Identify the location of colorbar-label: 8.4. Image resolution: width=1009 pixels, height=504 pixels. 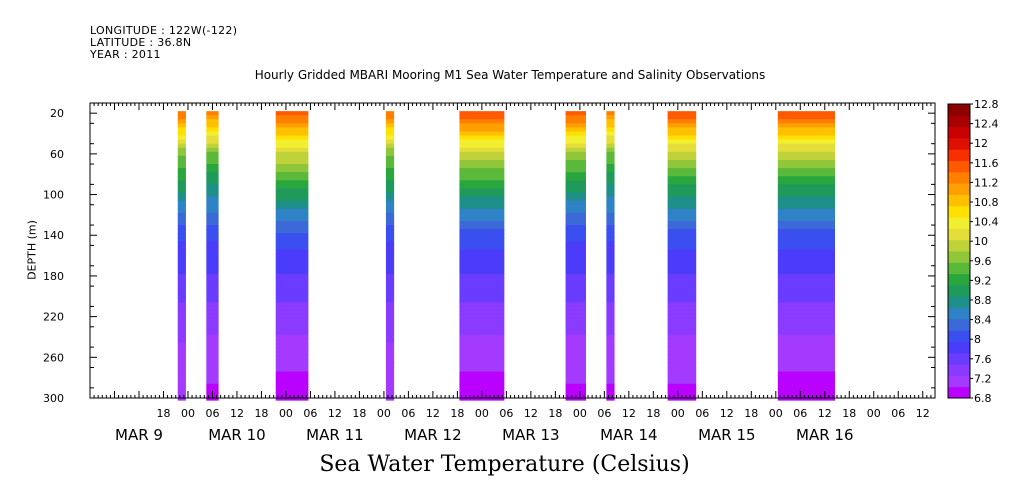
(983, 320).